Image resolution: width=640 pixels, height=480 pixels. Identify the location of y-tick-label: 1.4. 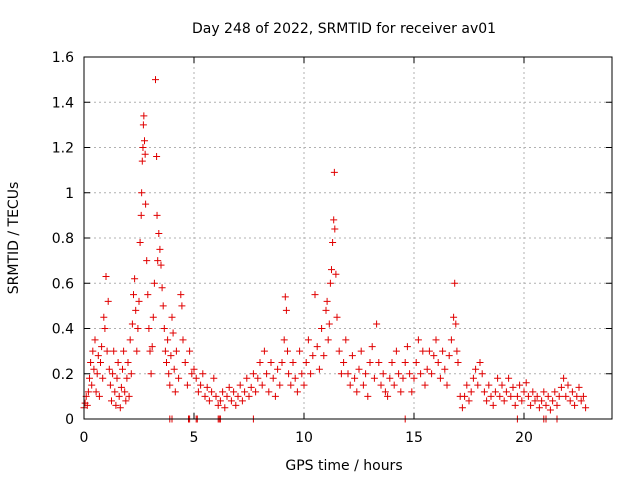
(63, 103).